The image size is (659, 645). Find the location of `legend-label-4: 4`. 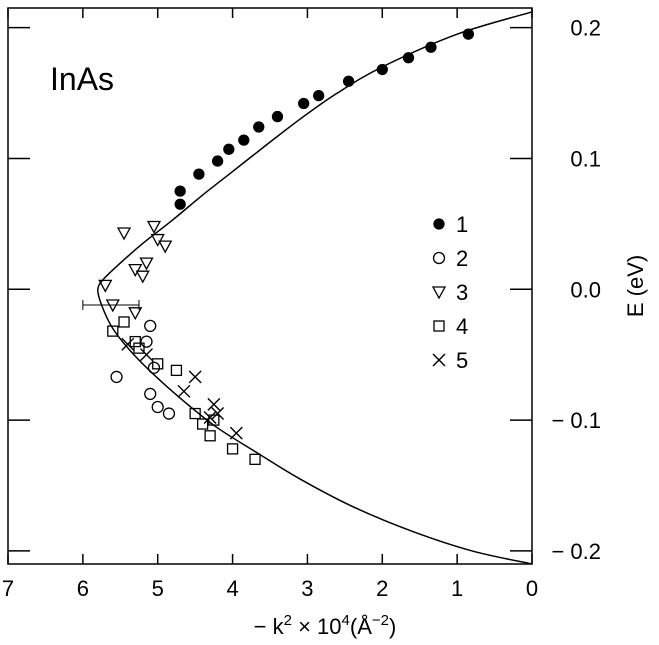

legend-label-4: 4 is located at coordinates (462, 326).